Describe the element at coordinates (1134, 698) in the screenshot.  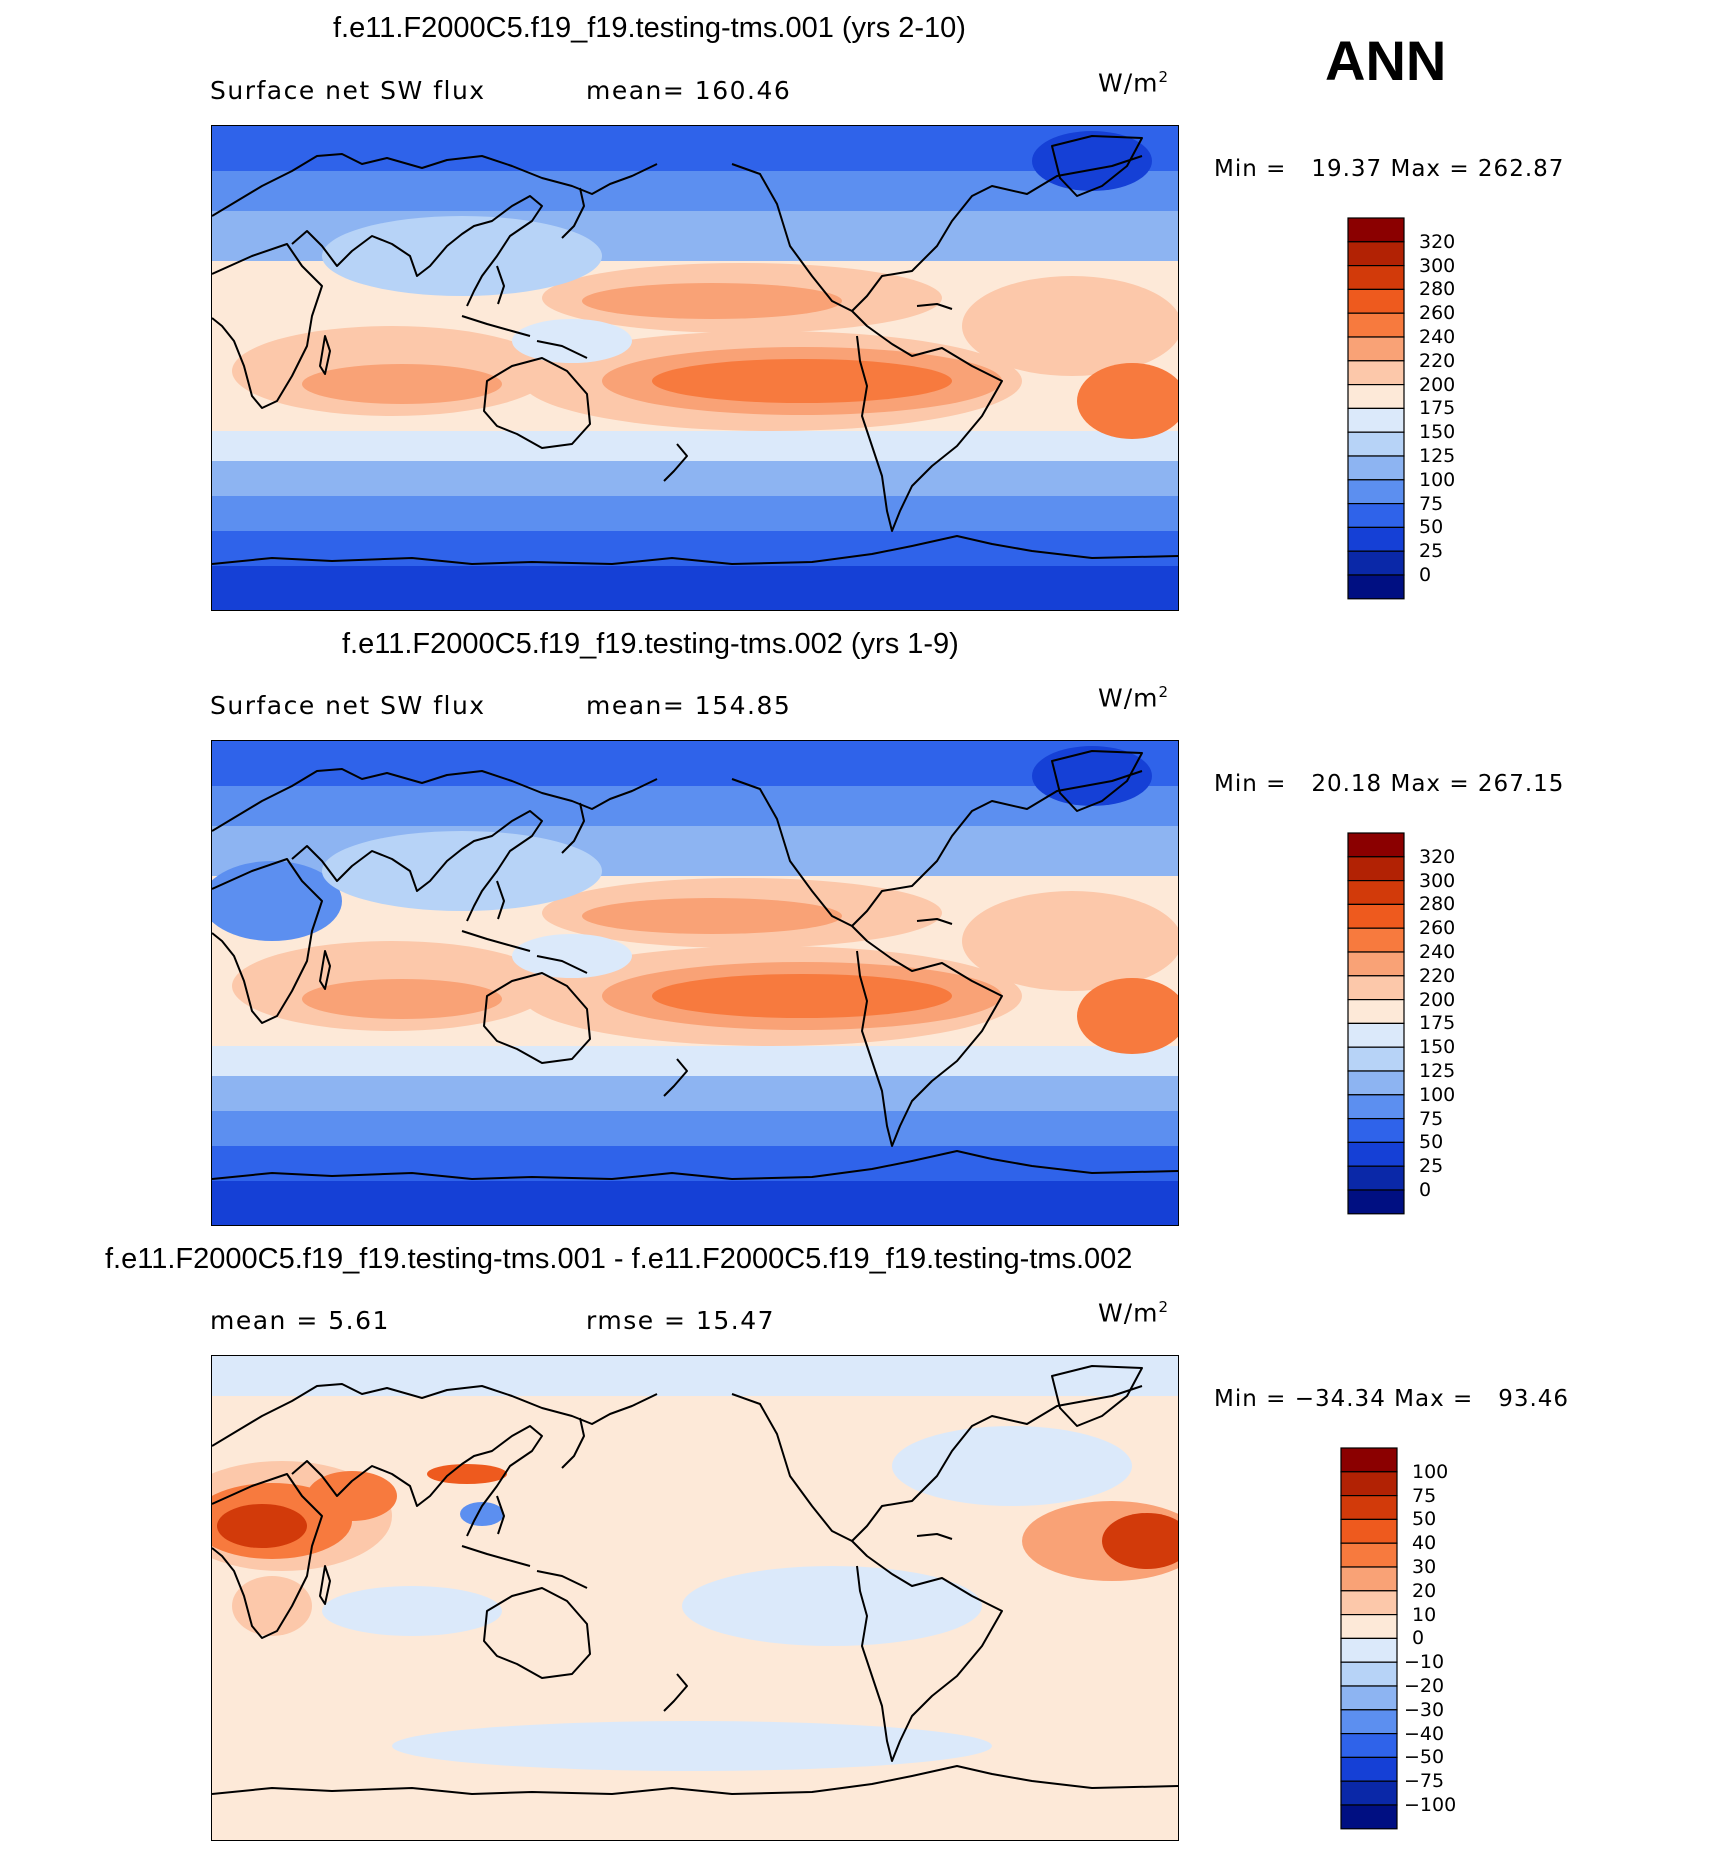
I see `panel2-units: W/m2` at that location.